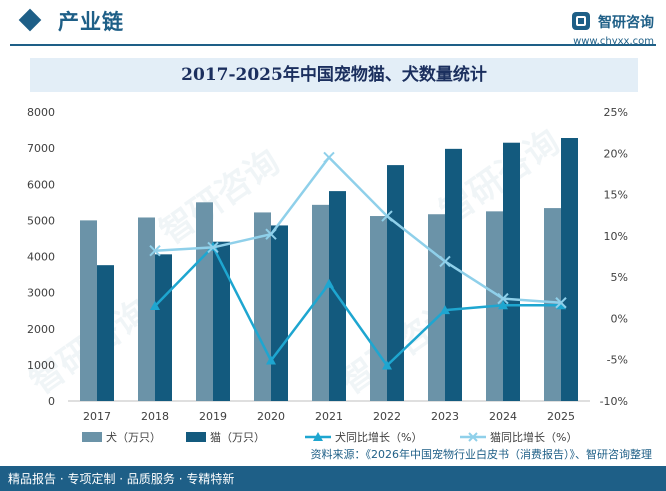 The height and width of the screenshot is (491, 666). What do you see at coordinates (97, 416) in the screenshot?
I see `x-tick-label: 2017` at bounding box center [97, 416].